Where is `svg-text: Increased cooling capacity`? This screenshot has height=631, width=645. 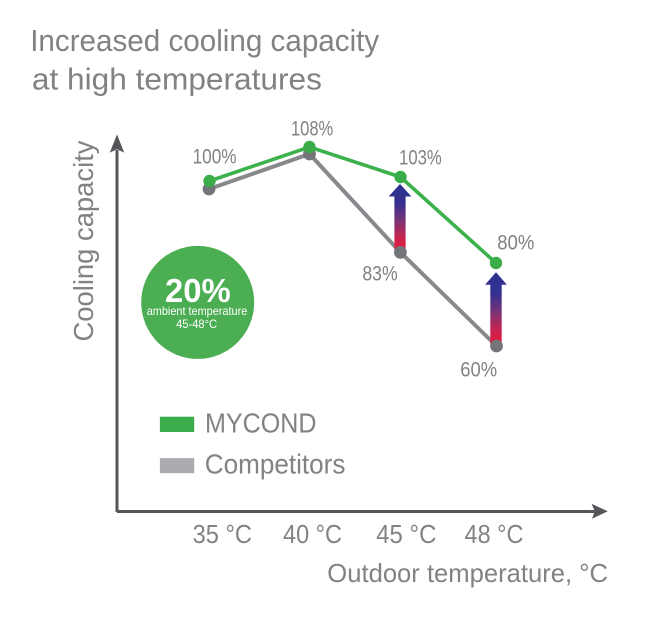 svg-text: Increased cooling capacity is located at coordinates (204, 40).